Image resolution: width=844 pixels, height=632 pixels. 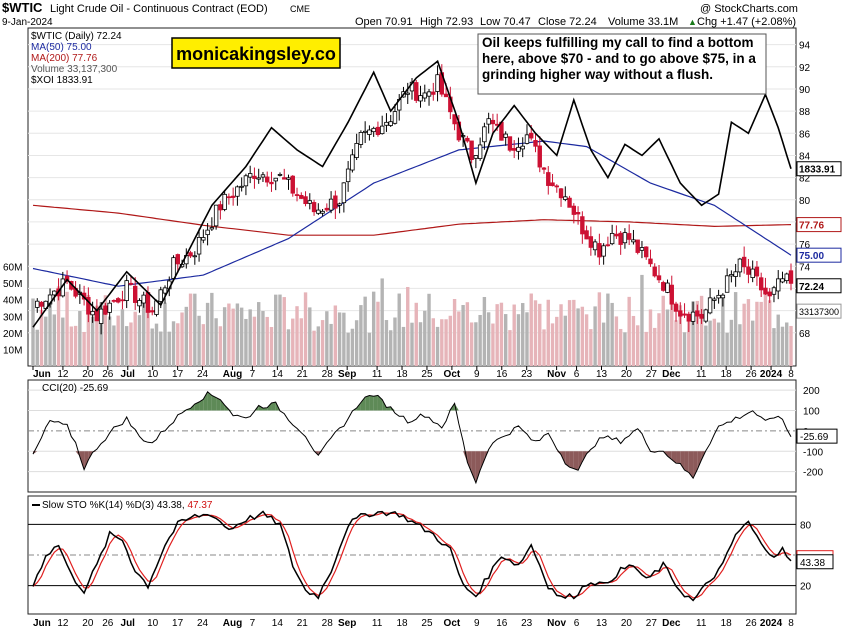 What do you see at coordinates (153, 623) in the screenshot?
I see `x-tick-label: 10` at bounding box center [153, 623].